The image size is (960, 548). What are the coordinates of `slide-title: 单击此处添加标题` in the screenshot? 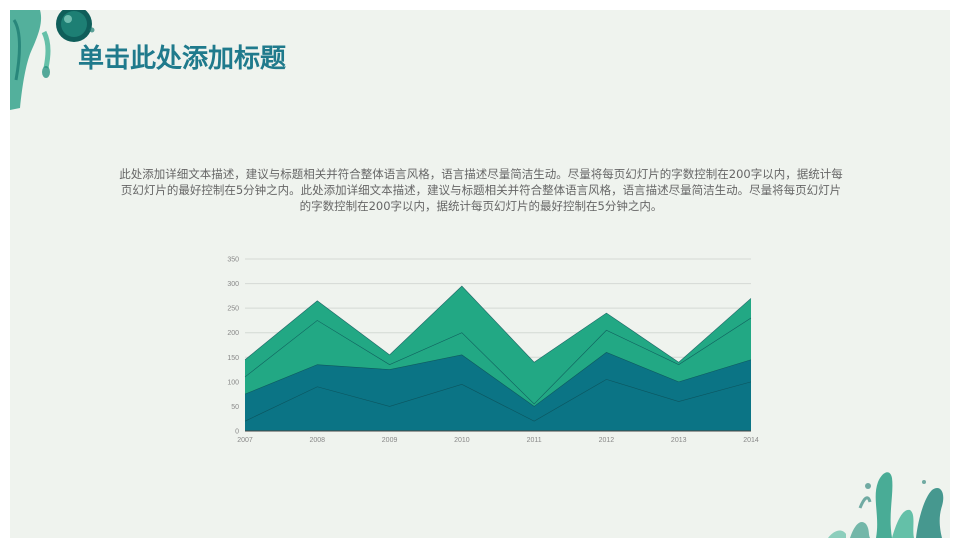 It's located at (182, 59).